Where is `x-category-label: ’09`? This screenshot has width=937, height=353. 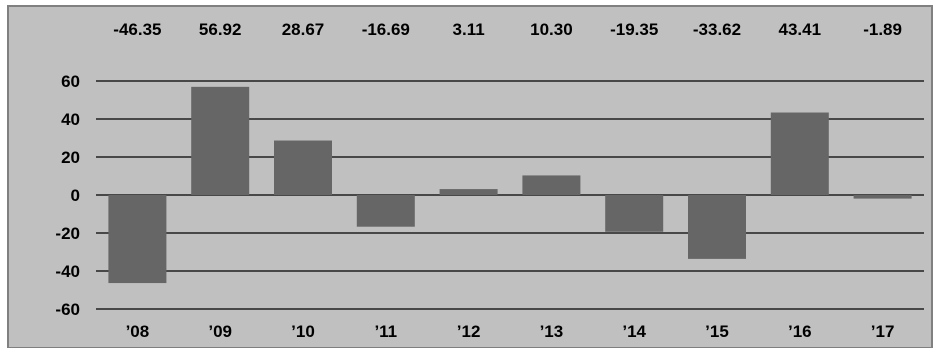 x-category-label: ’09 is located at coordinates (220, 331).